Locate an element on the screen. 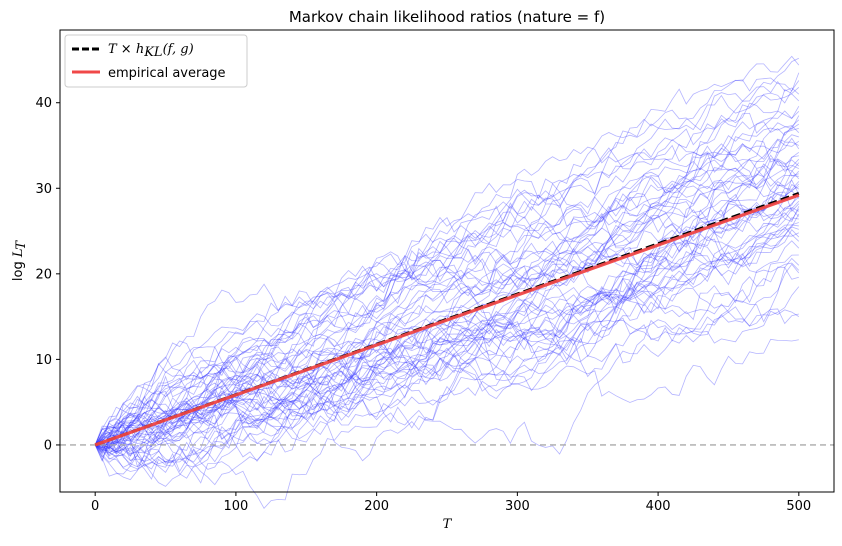 Image resolution: width=842 pixels, height=546 pixels. y-tick-label: 0 is located at coordinates (48, 445).